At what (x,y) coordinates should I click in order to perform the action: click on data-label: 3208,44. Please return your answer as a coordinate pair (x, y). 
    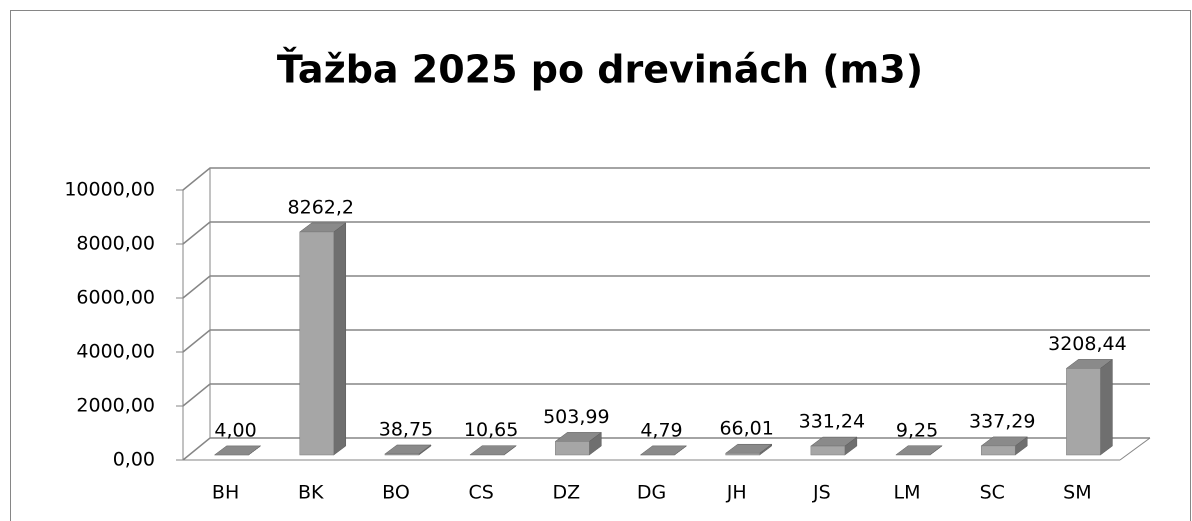
    Looking at the image, I should click on (1087, 344).